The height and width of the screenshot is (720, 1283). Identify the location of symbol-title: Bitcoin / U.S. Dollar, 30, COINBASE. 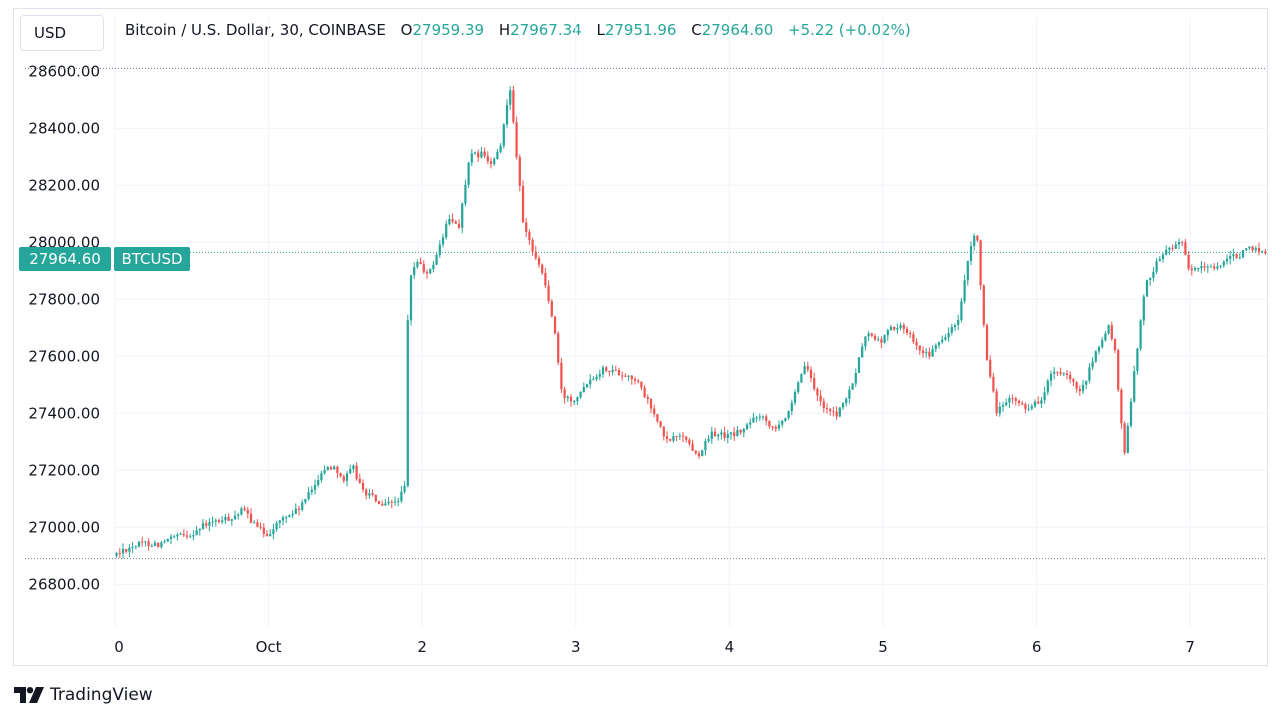
(255, 30).